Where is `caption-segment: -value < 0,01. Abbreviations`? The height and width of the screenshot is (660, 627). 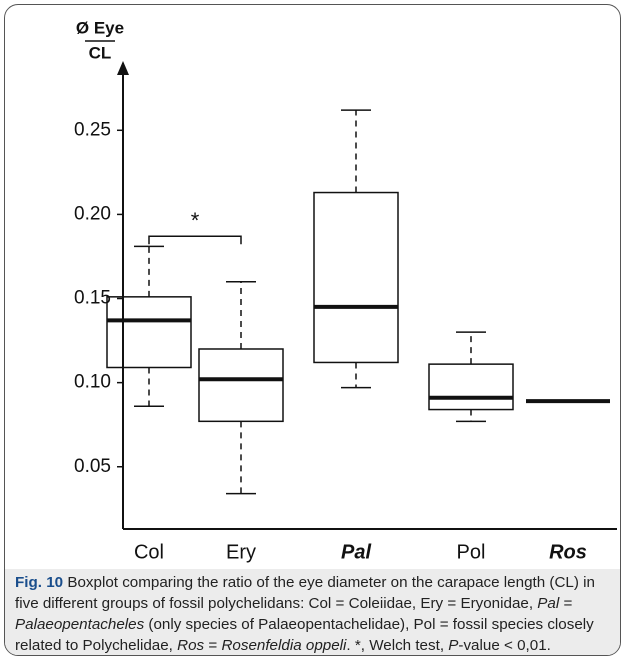 caption-segment: -value < 0,01. Abbreviations is located at coordinates (504, 645).